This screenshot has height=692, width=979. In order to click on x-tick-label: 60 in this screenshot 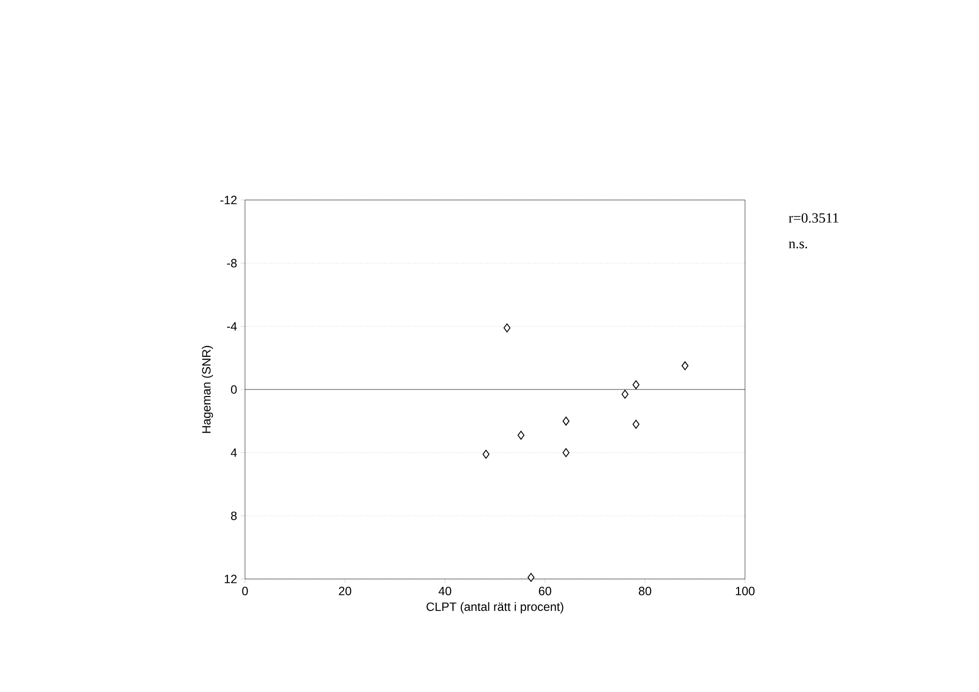, I will do `click(545, 591)`.